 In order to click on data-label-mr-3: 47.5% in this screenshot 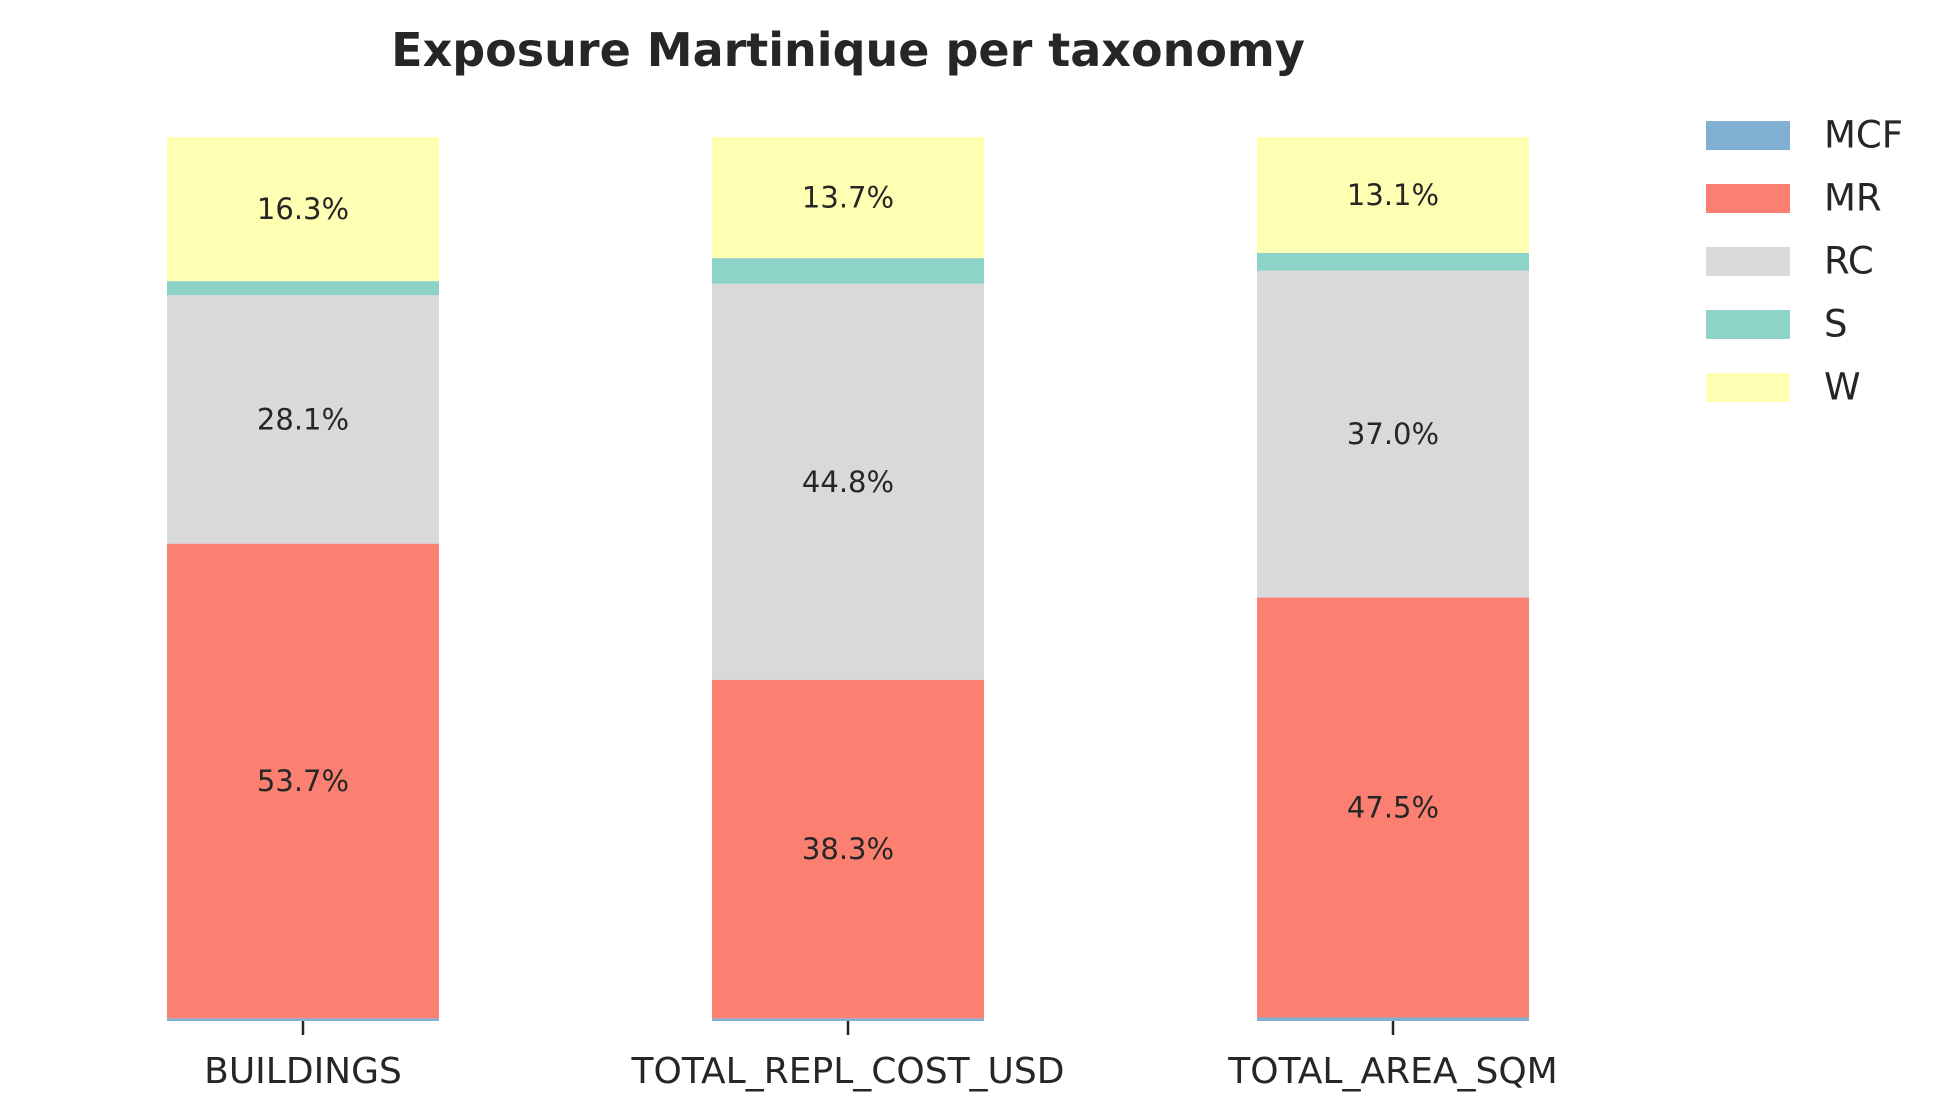, I will do `click(1393, 808)`.